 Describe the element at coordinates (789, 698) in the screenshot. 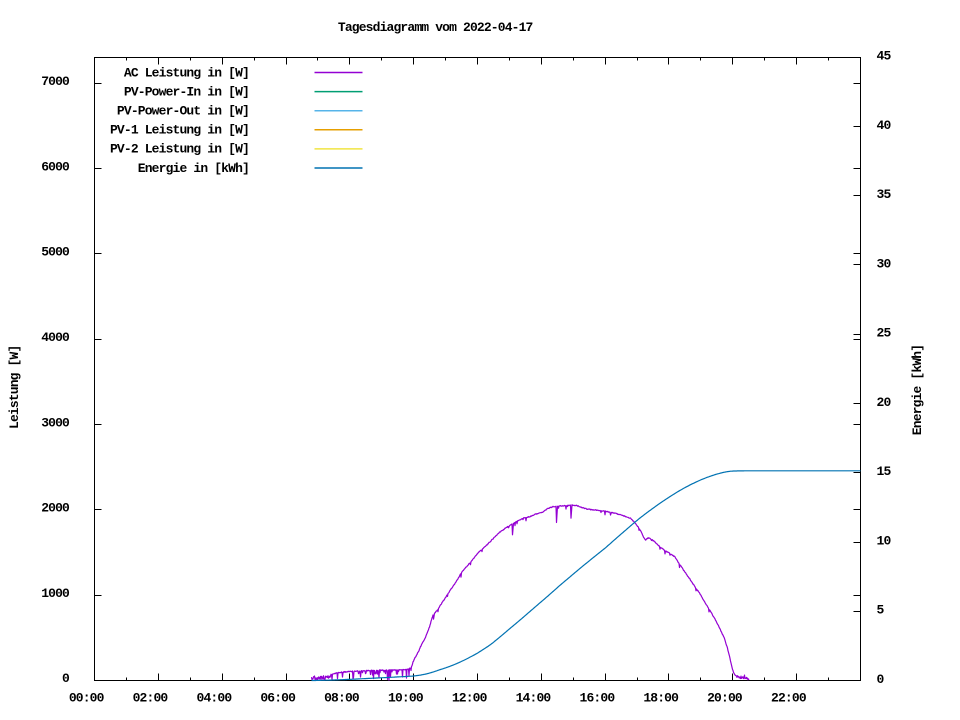

I see `svg-text: 22:00` at that location.